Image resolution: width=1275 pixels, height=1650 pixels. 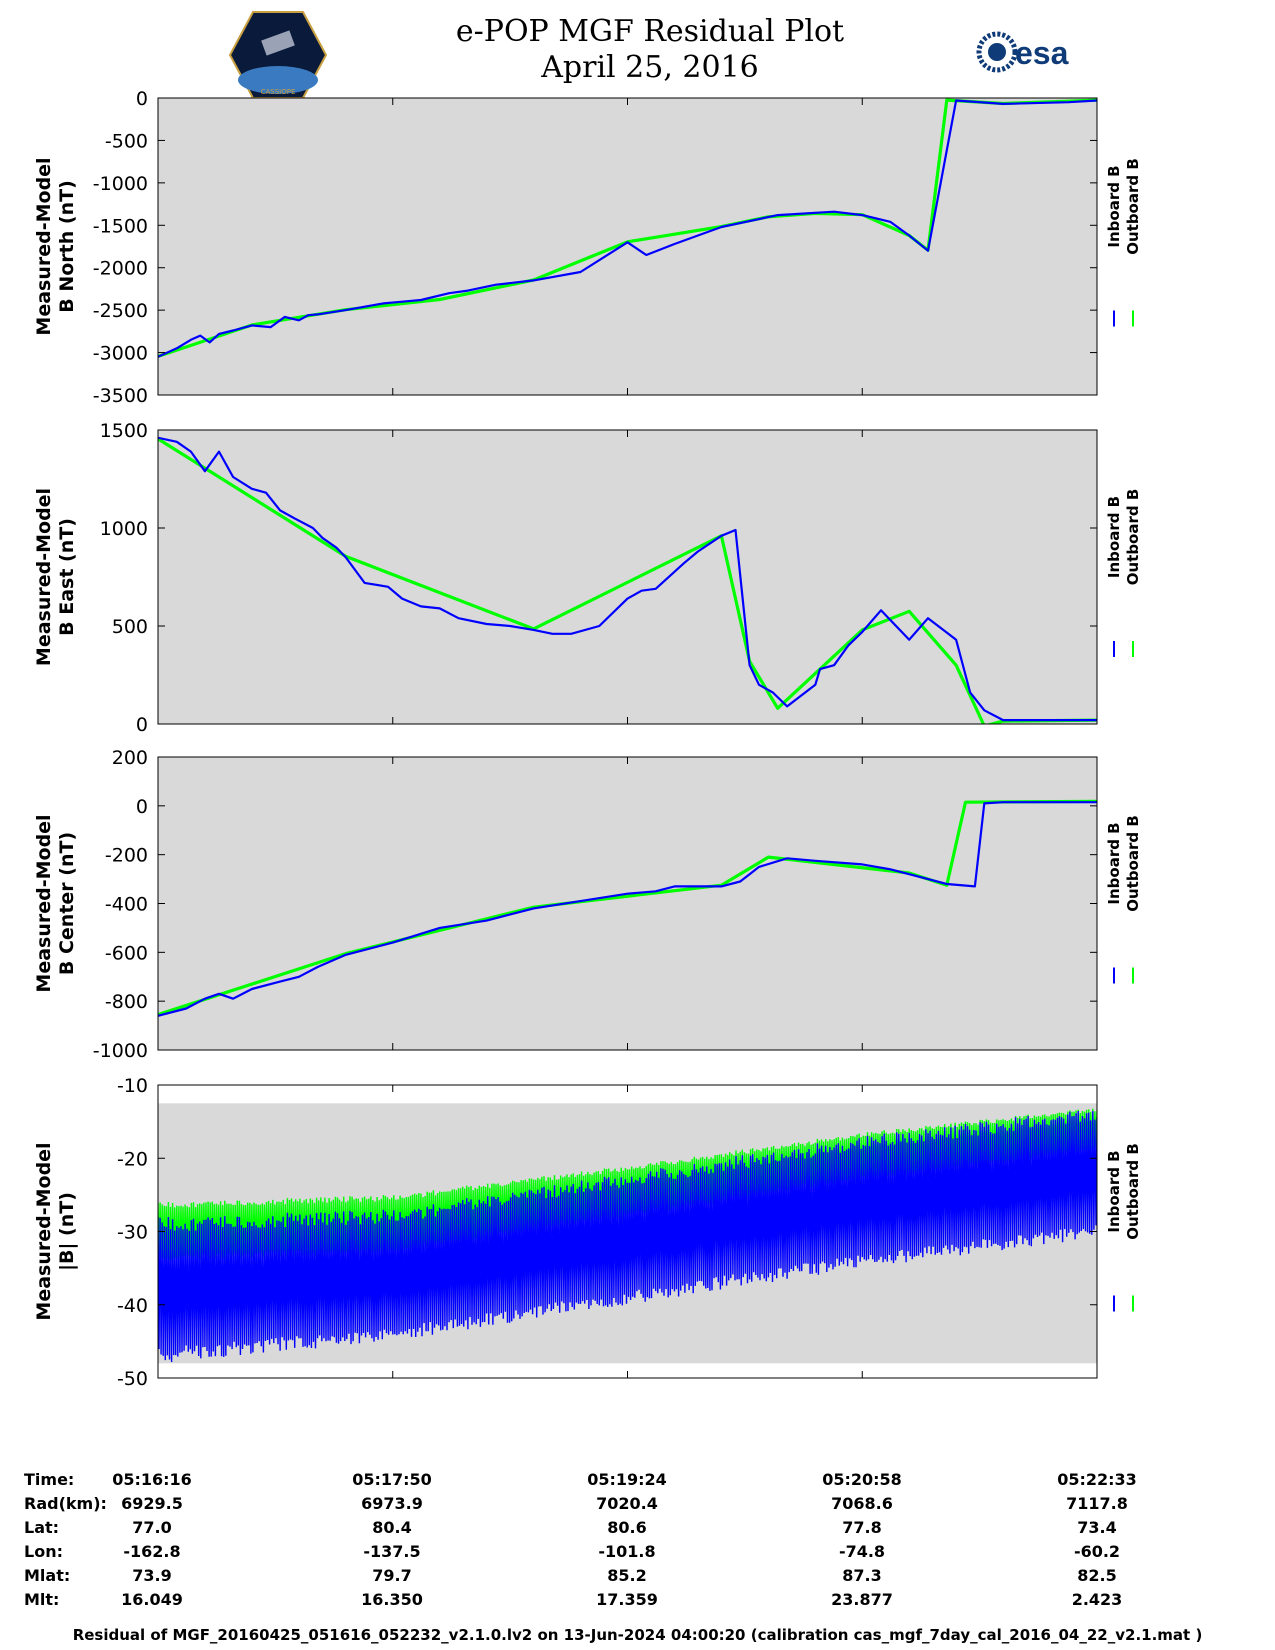 What do you see at coordinates (67, 577) in the screenshot?
I see `y-axis-label: B East (nT)` at bounding box center [67, 577].